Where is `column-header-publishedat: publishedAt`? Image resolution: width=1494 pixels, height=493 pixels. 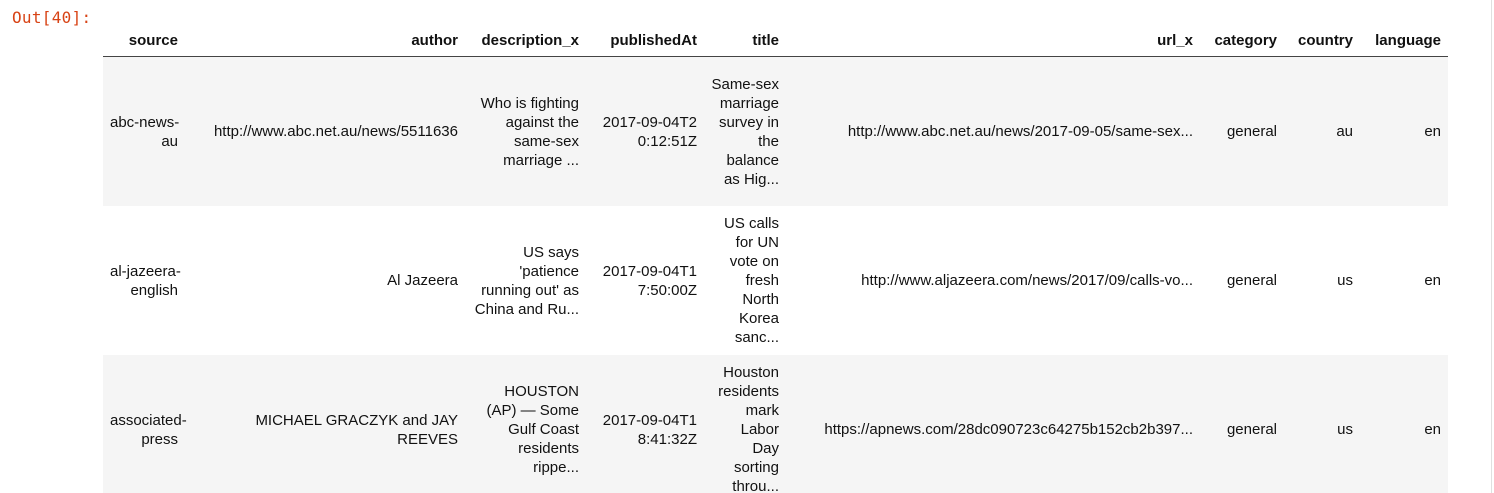 column-header-publishedat: publishedAt is located at coordinates (645, 40).